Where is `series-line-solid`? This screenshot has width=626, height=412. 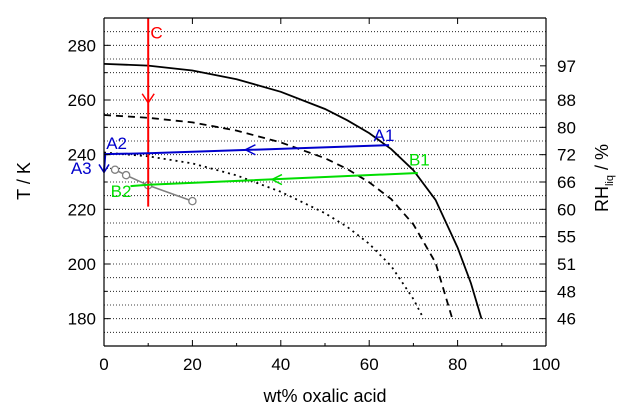 series-line-solid is located at coordinates (153, 185).